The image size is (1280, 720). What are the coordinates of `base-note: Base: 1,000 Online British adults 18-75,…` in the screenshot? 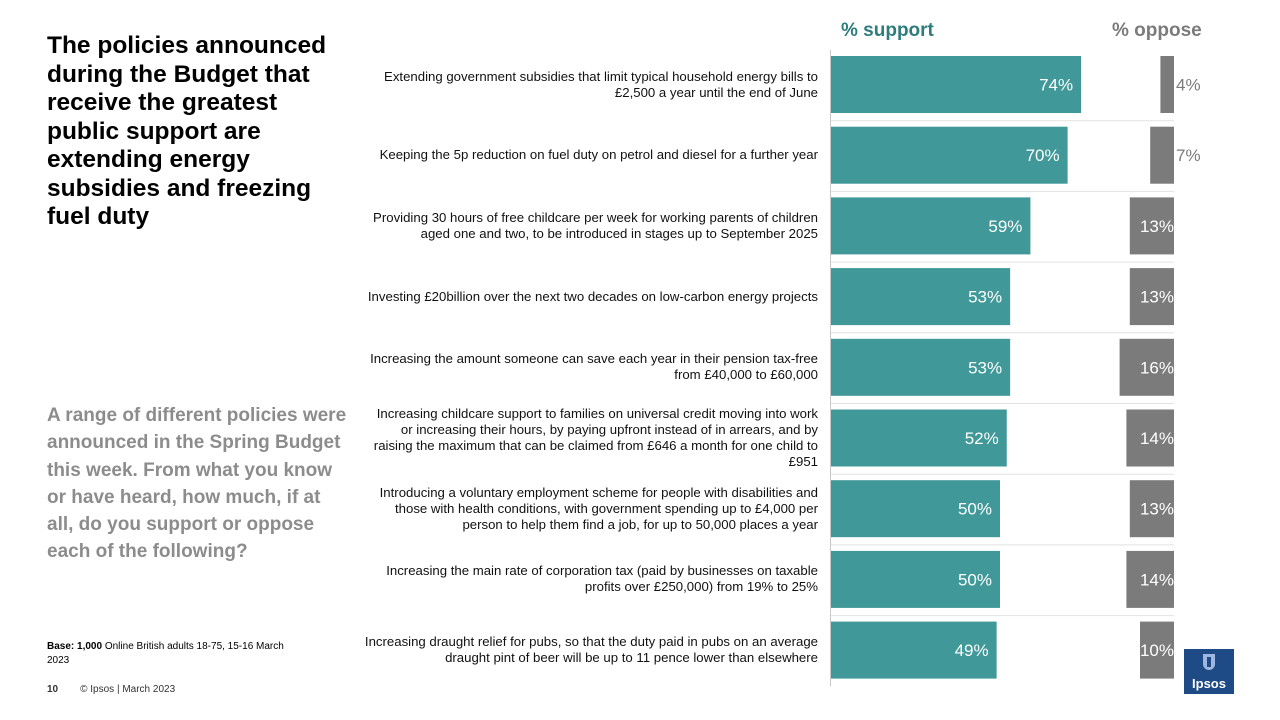 It's located at (167, 654).